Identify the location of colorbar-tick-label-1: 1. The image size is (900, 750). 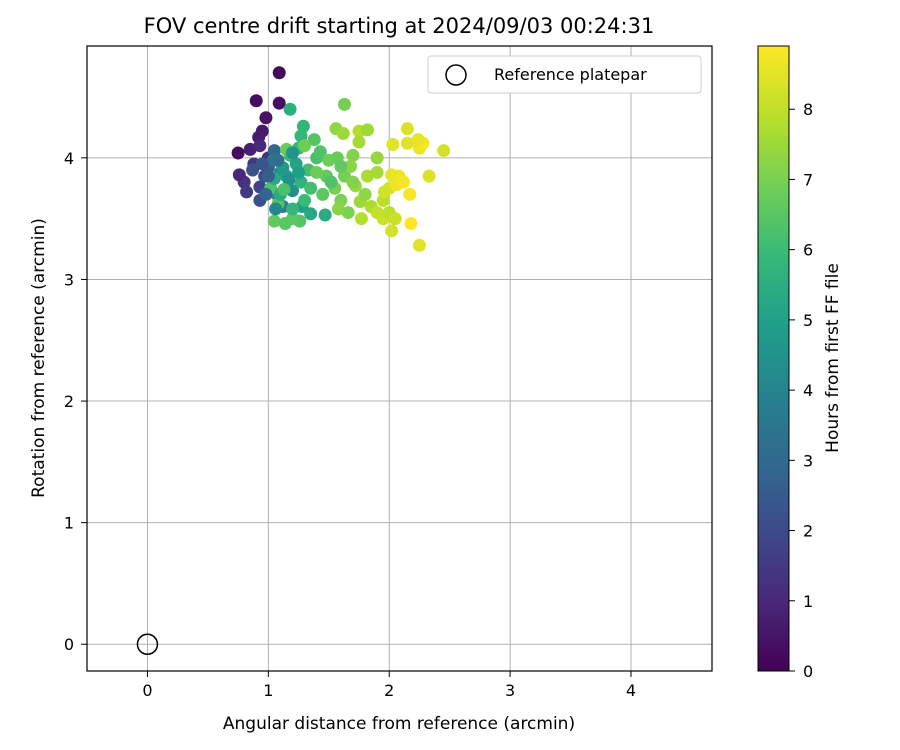
(808, 601).